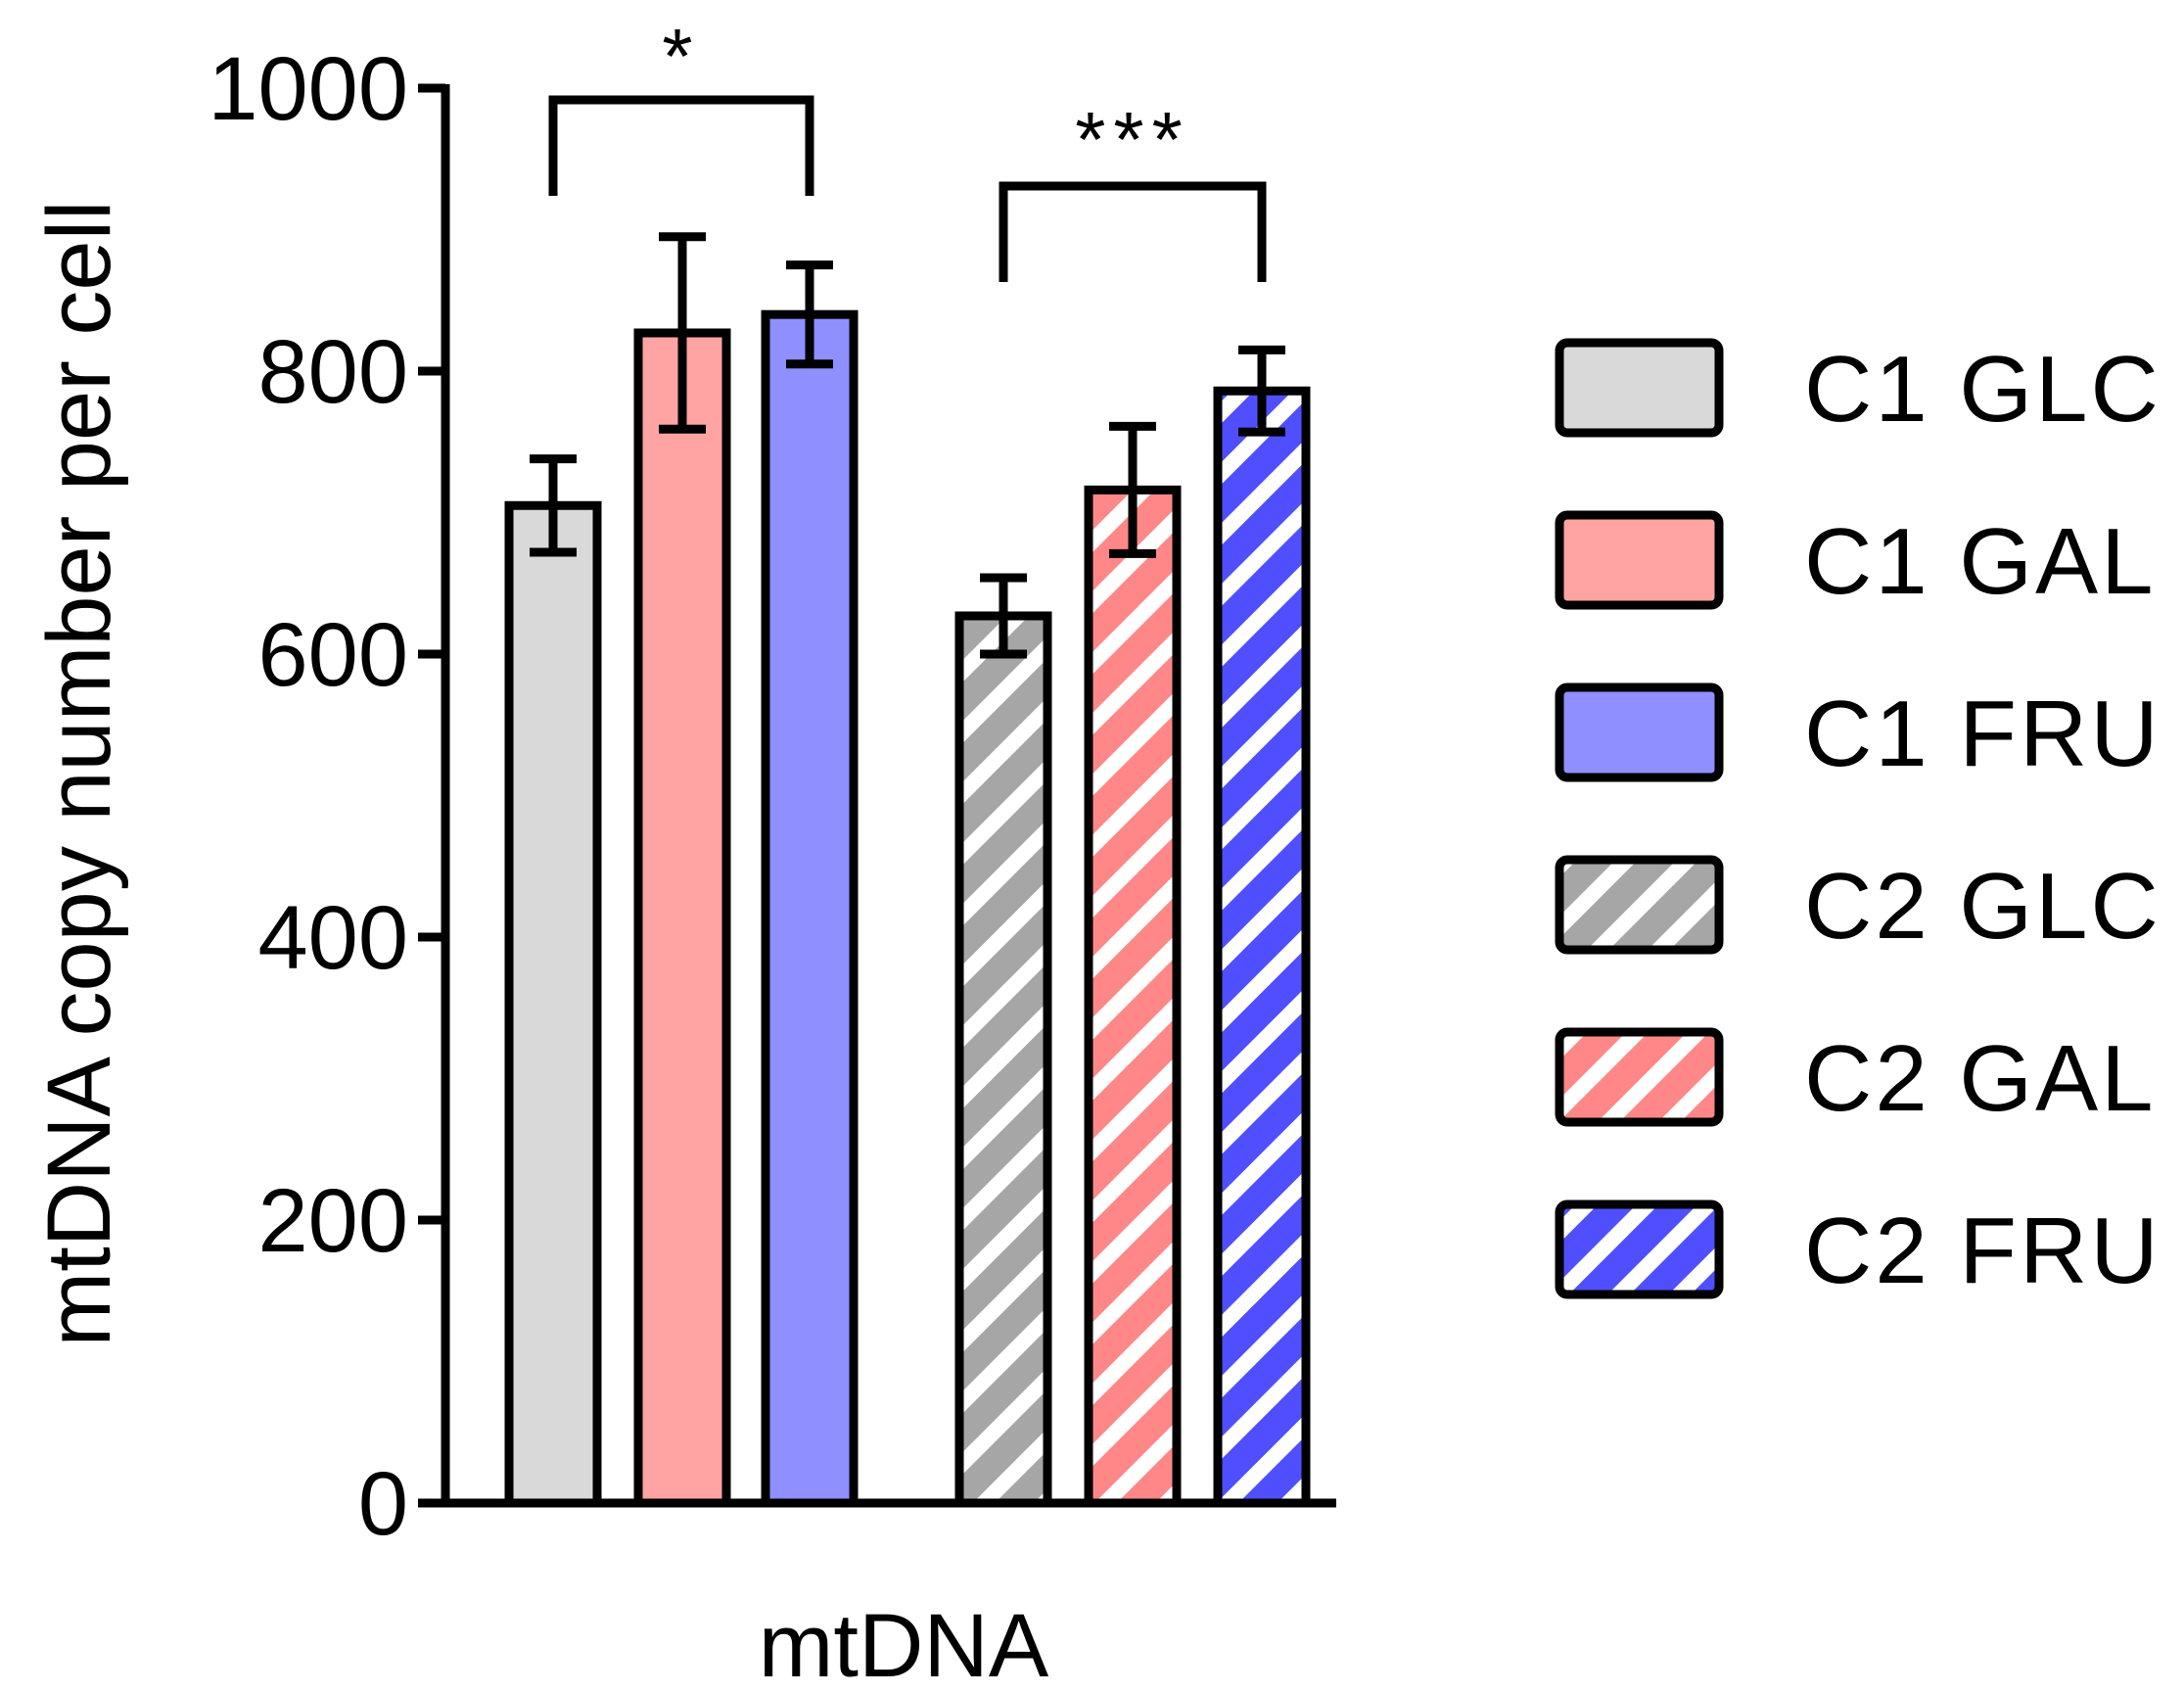 This screenshot has height=1693, width=2184. Describe the element at coordinates (1132, 139) in the screenshot. I see `significance-label-2: ***` at that location.